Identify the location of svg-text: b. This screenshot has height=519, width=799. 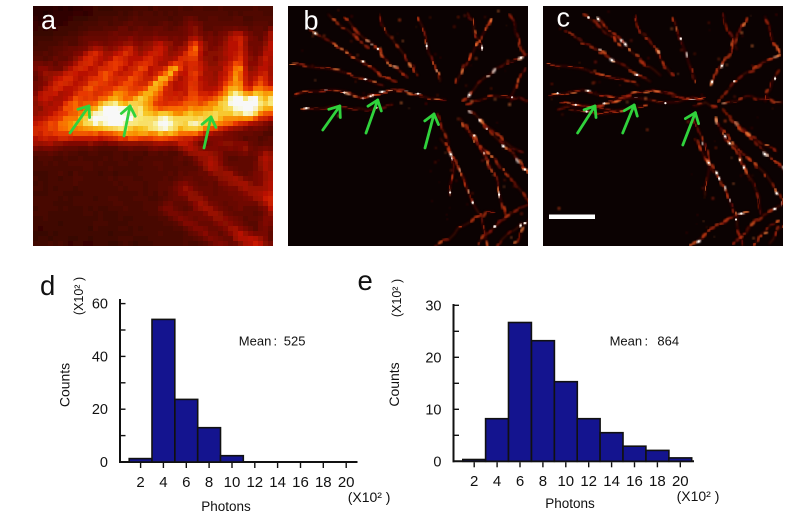
(311, 21).